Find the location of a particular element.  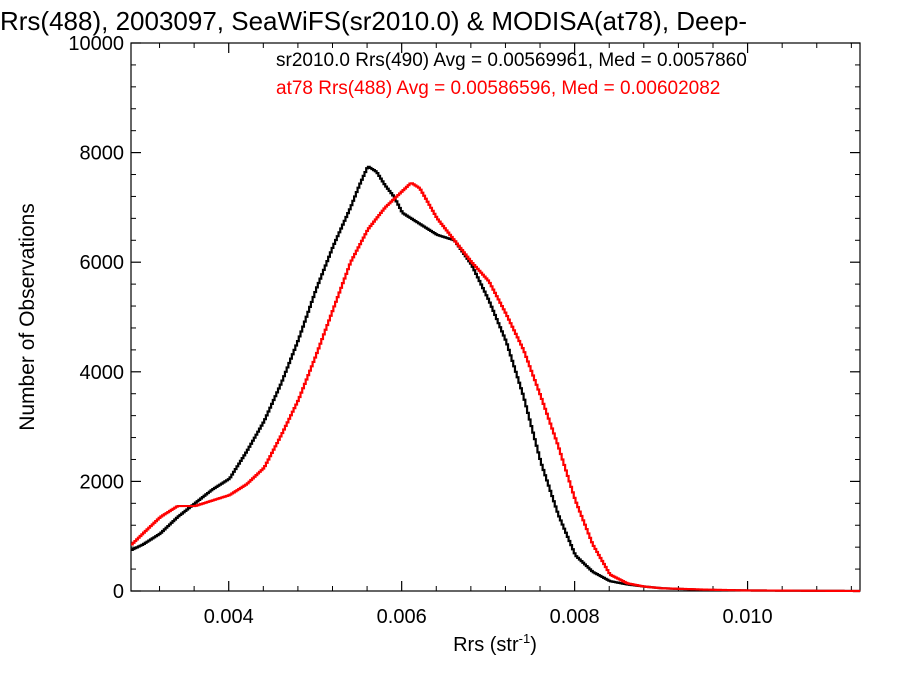

y-tick-label: 6000 is located at coordinates (102, 263).